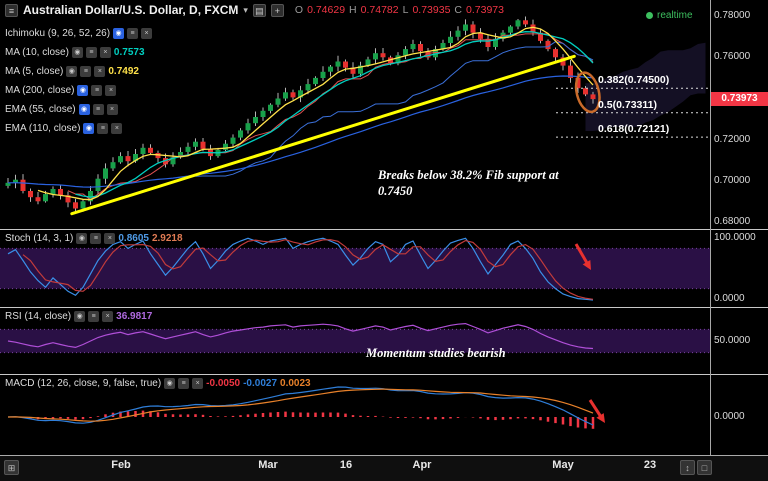 This screenshot has width=768, height=481. What do you see at coordinates (11, 10) in the screenshot?
I see `menu-icon: ≡` at bounding box center [11, 10].